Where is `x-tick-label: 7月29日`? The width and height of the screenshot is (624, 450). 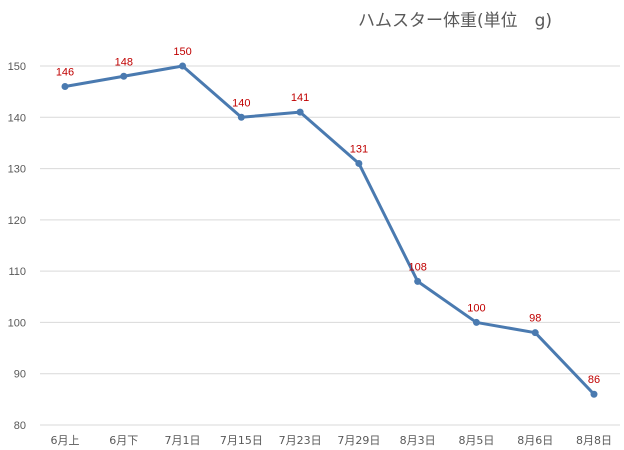
x-tick-label: 7月29日 is located at coordinates (358, 440).